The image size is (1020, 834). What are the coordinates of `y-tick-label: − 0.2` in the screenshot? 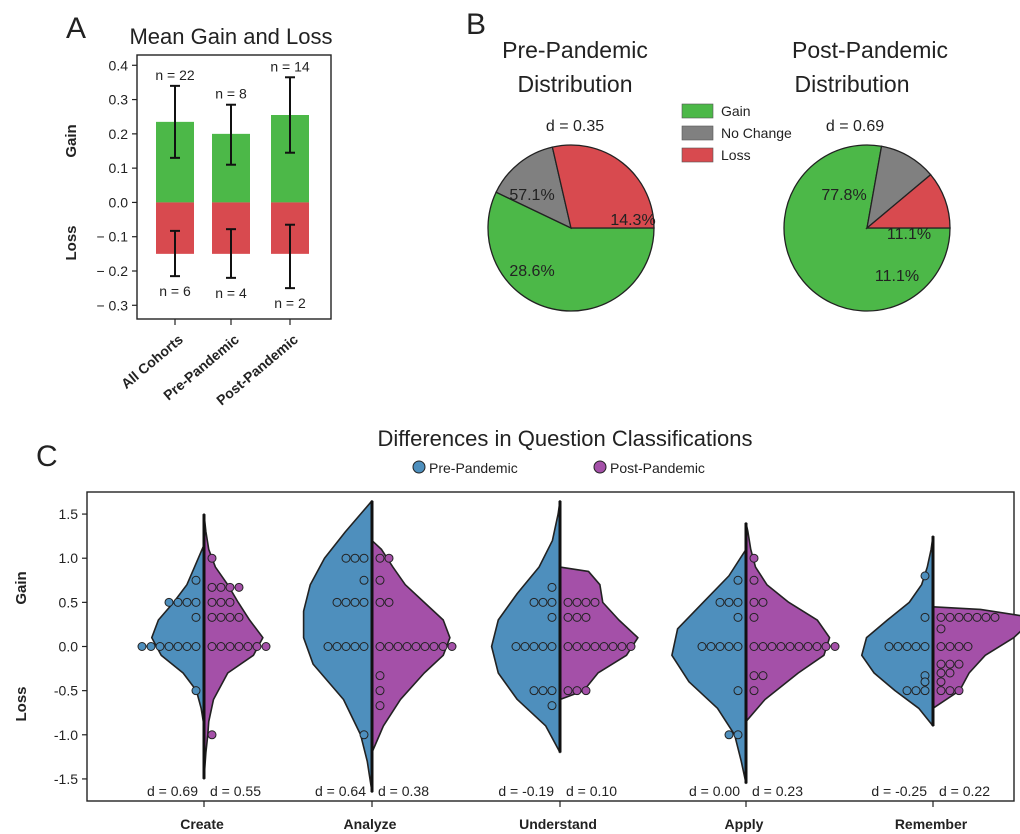 It's located at (112, 271).